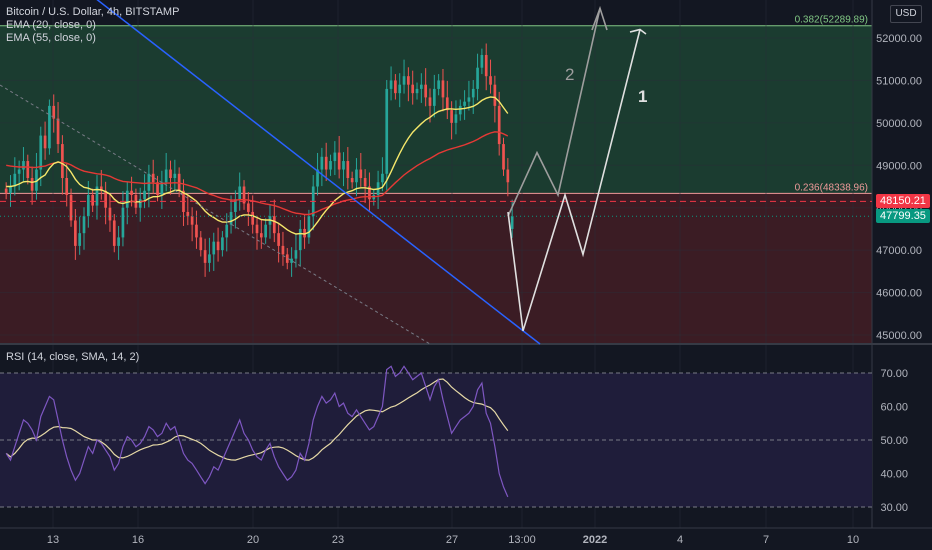 The height and width of the screenshot is (550, 932). What do you see at coordinates (903, 216) in the screenshot?
I see `last-price-tag: 47799.35` at bounding box center [903, 216].